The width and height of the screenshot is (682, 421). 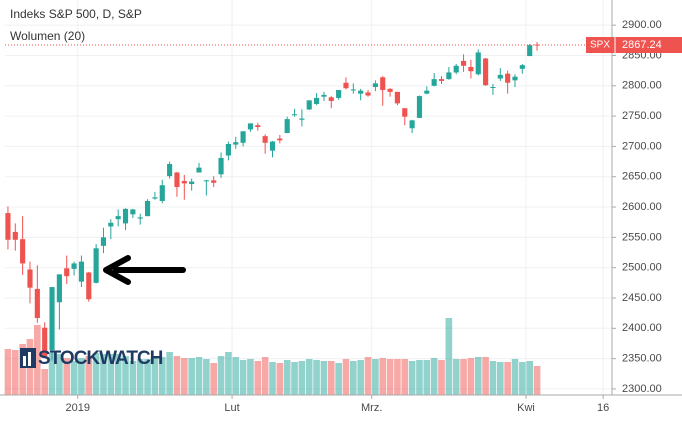 What do you see at coordinates (642, 237) in the screenshot?
I see `y-tick-label: 2550.00` at bounding box center [642, 237].